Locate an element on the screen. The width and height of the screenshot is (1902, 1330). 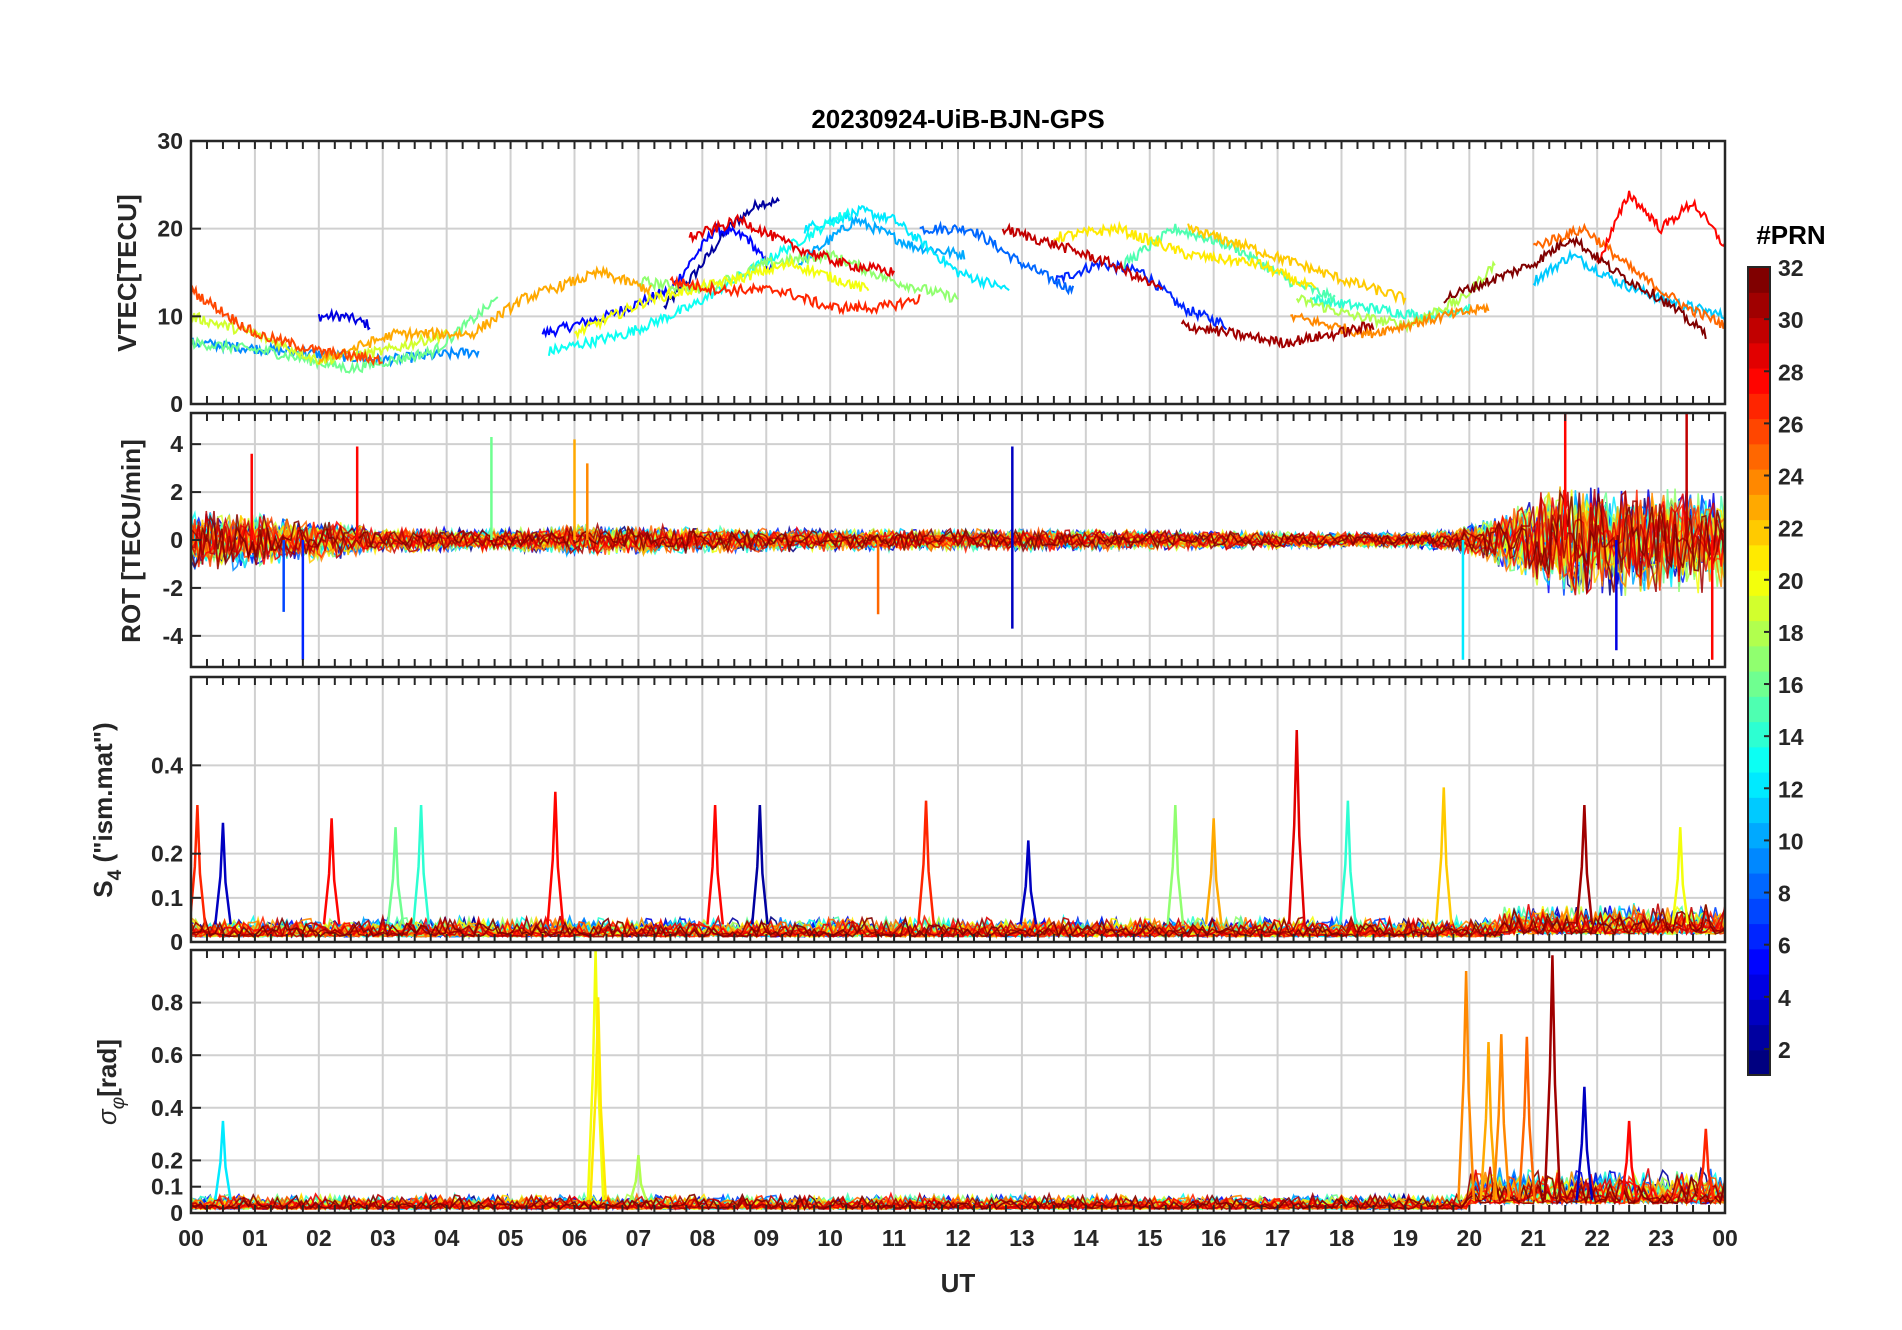
x-tick-label: 12 is located at coordinates (958, 1238).